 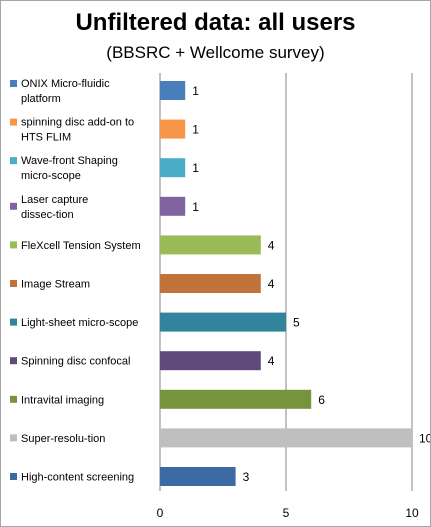 What do you see at coordinates (69, 168) in the screenshot?
I see `legend-label: Wave-front Shaping micro-scope` at bounding box center [69, 168].